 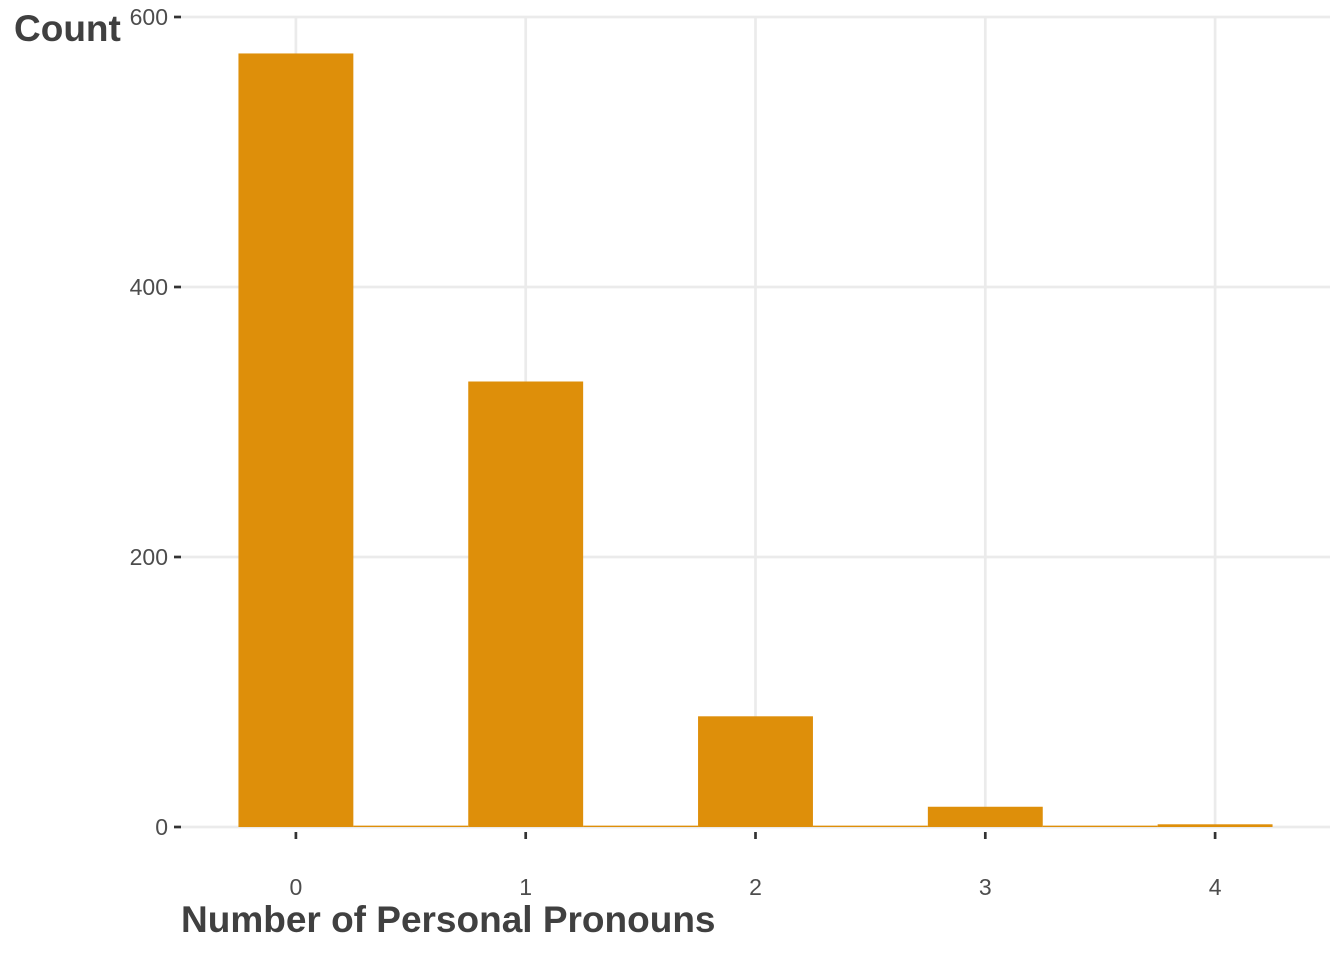 I want to click on x-axis-title: Number of Personal Pronouns, so click(x=448, y=919).